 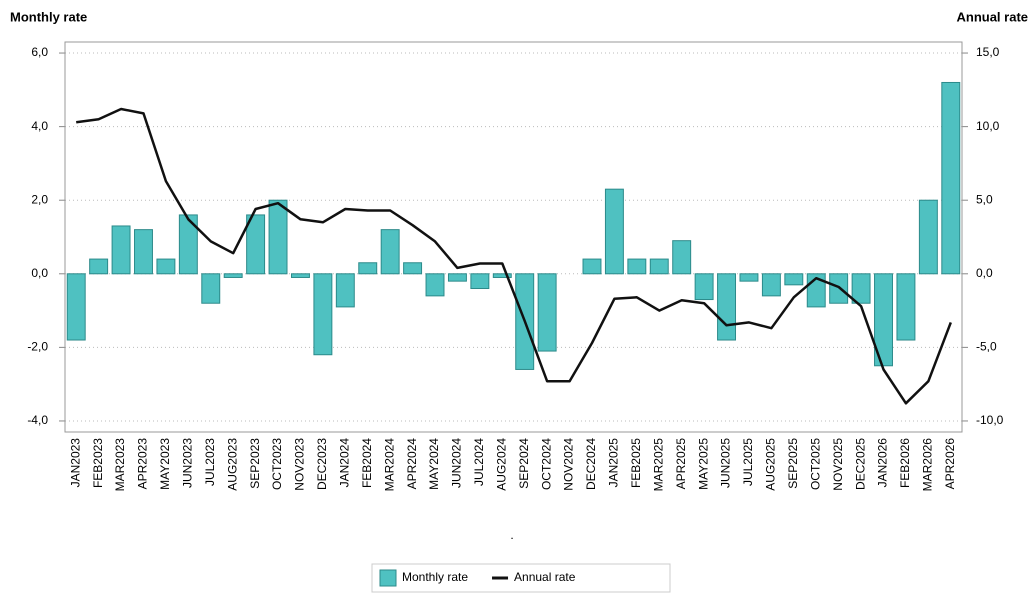 I want to click on x-tick-label: DEC2023, so click(x=322, y=464).